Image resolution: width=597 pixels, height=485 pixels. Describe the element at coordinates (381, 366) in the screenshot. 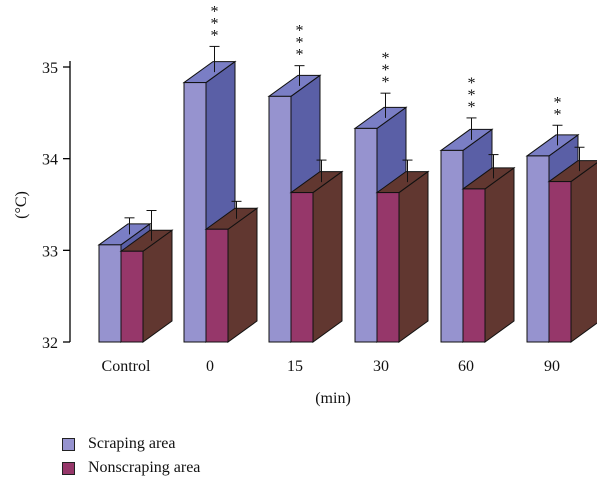

I see `x-tick-label: 30` at that location.